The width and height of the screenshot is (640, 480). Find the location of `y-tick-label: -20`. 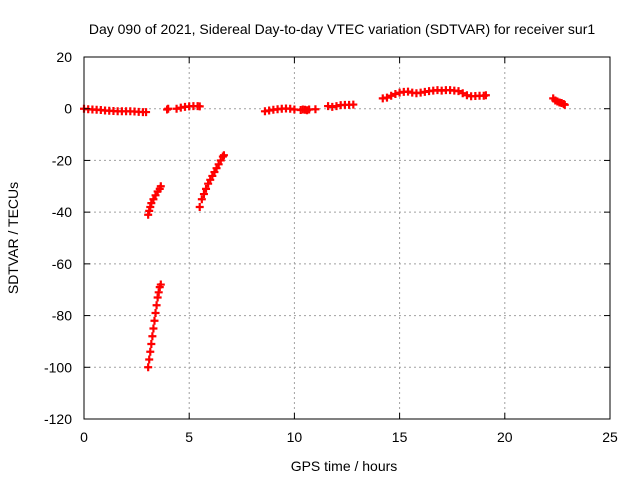

y-tick-label: -20 is located at coordinates (62, 160).